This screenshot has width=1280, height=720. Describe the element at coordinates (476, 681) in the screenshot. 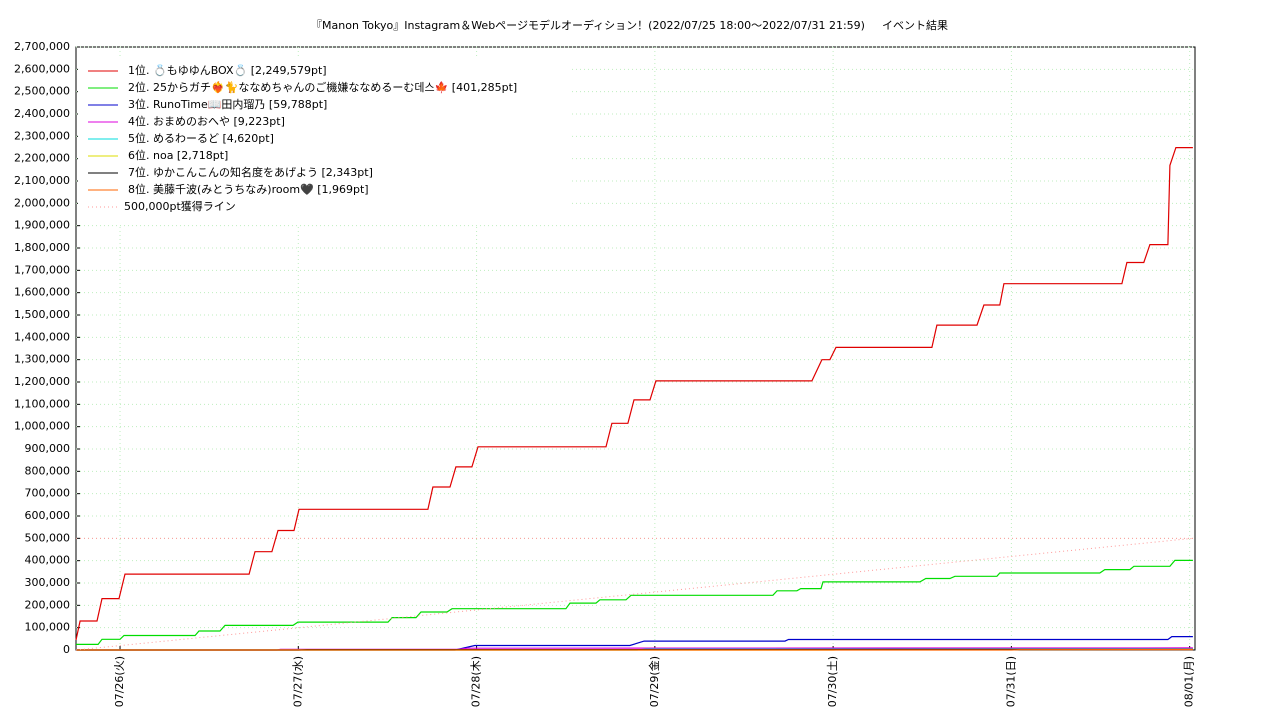

I see `x-tick-label: 07/28(木)` at that location.